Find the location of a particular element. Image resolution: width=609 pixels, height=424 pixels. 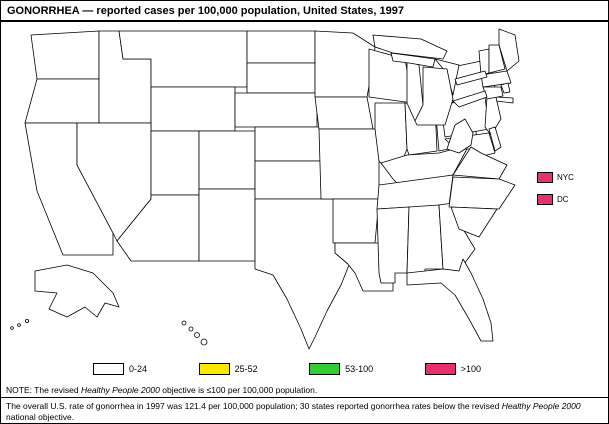

state-ar is located at coordinates (356, 221).